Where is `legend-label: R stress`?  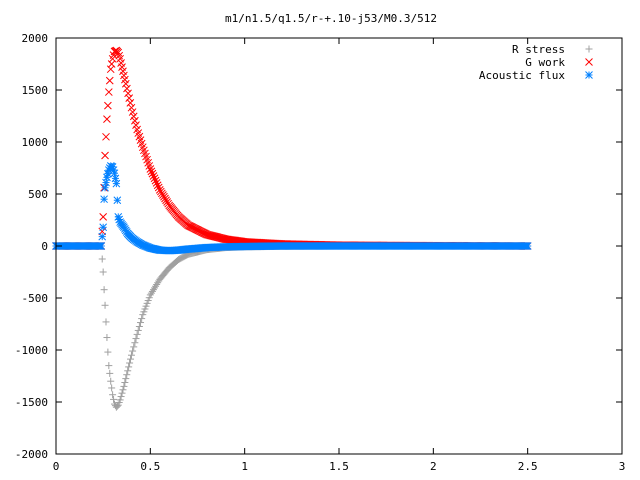
legend-label: R stress is located at coordinates (538, 49).